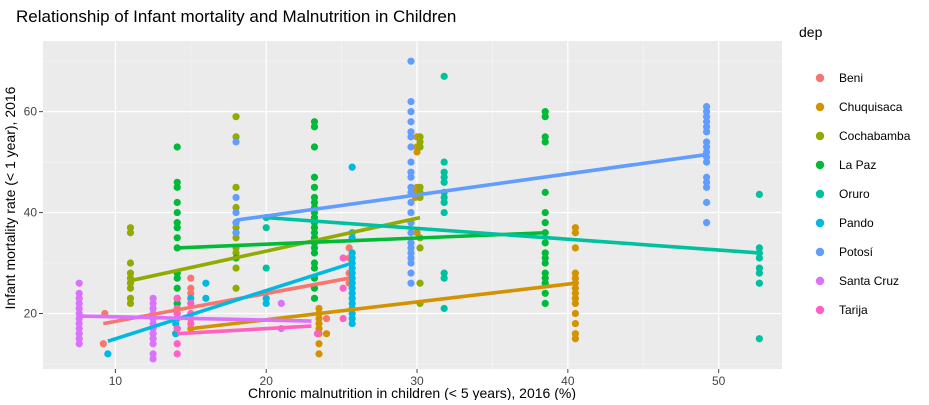 The image size is (929, 405). I want to click on y-tick-label: 40, so click(31, 213).